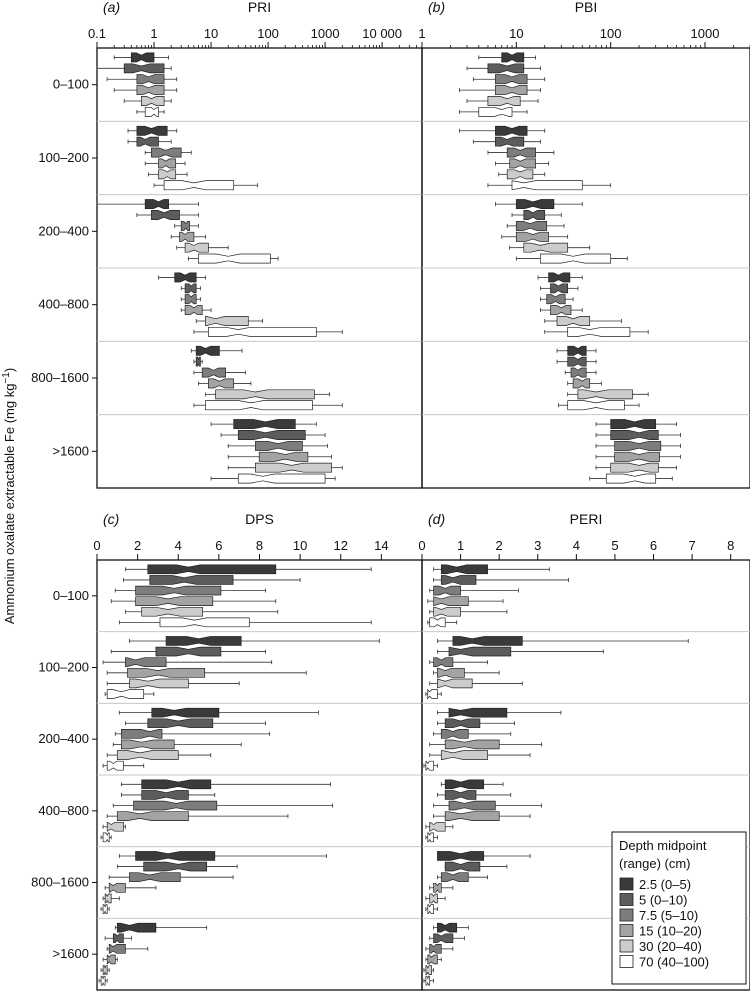 The image size is (750, 994). I want to click on y-axis-label-main: Ammonium oxalate extractable Fe (mg kg, so click(9, 504).